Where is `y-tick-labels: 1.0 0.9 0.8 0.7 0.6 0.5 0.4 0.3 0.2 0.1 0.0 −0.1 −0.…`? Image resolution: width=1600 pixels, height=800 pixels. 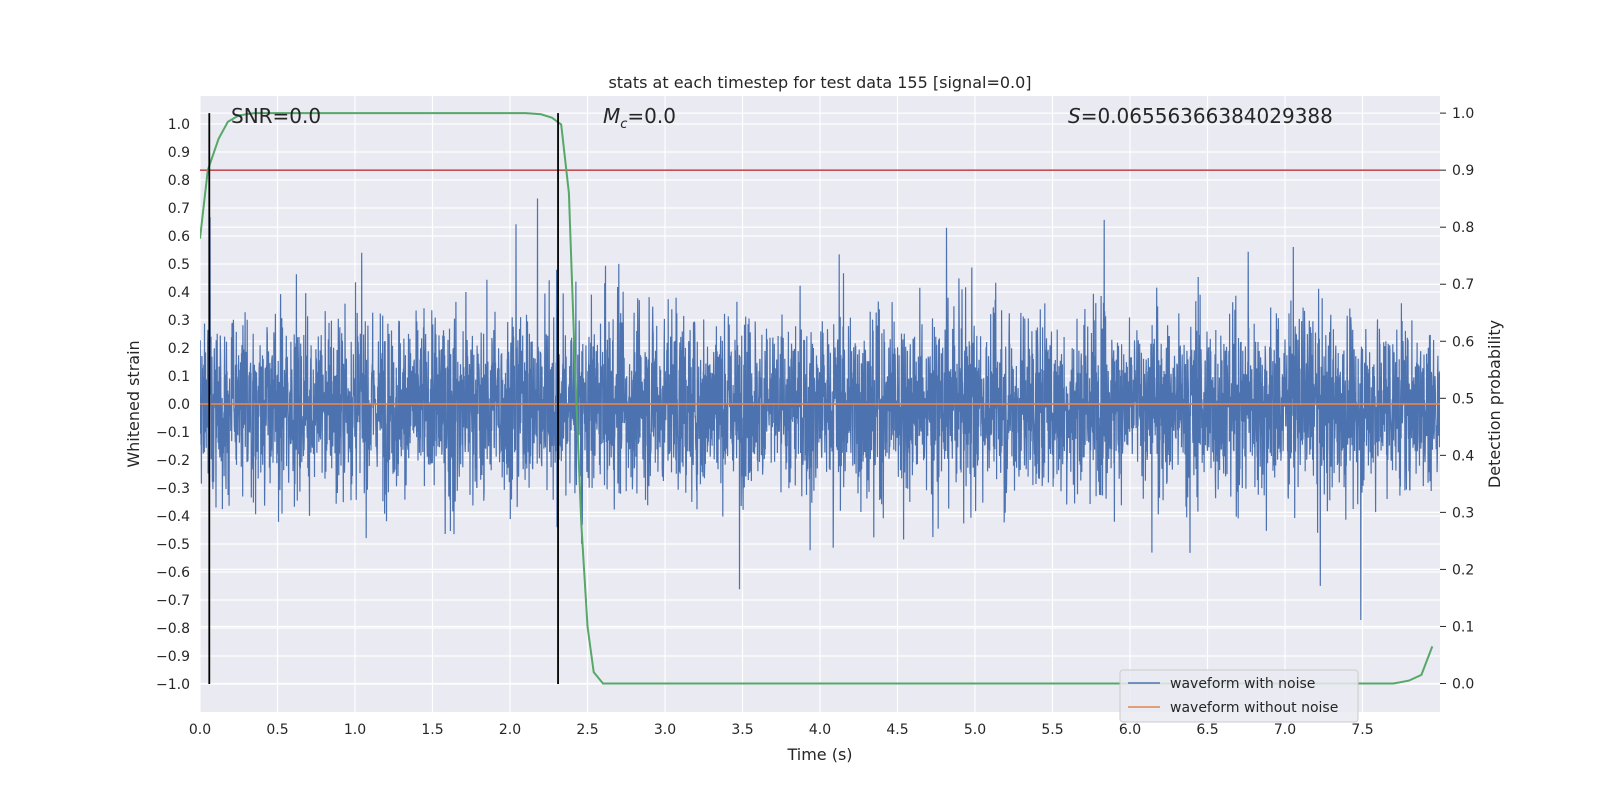
y-tick-labels: 1.0 0.9 0.8 0.7 0.6 0.5 0.4 0.3 0.2 0.1 0.0 −0.1 −0.… is located at coordinates (173, 405).